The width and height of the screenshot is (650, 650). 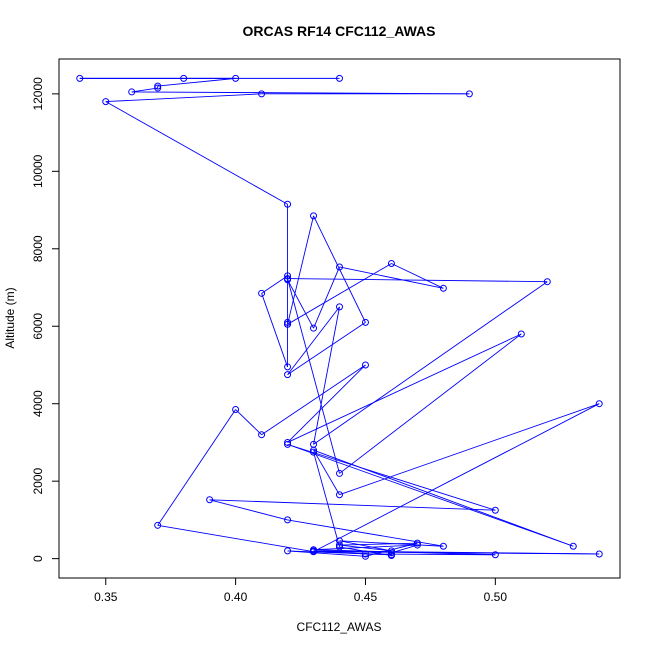 I want to click on y-tick-label: 6000, so click(x=38, y=326).